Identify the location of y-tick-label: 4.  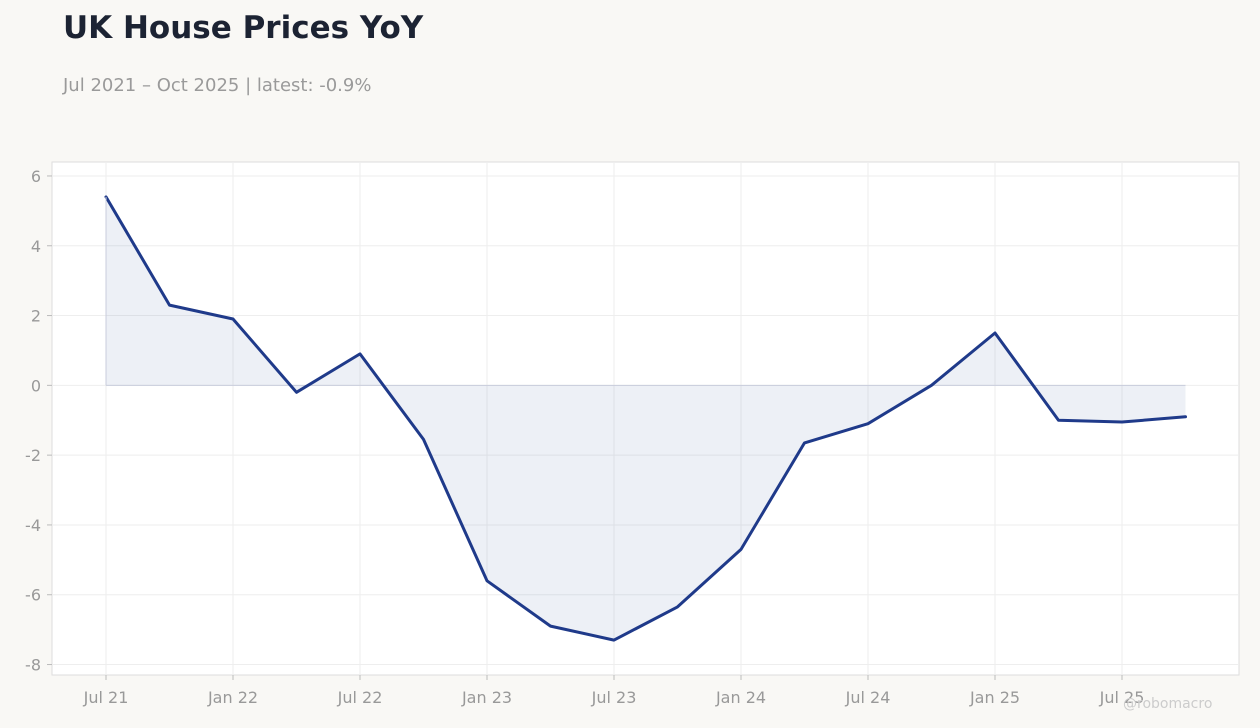
(36, 246).